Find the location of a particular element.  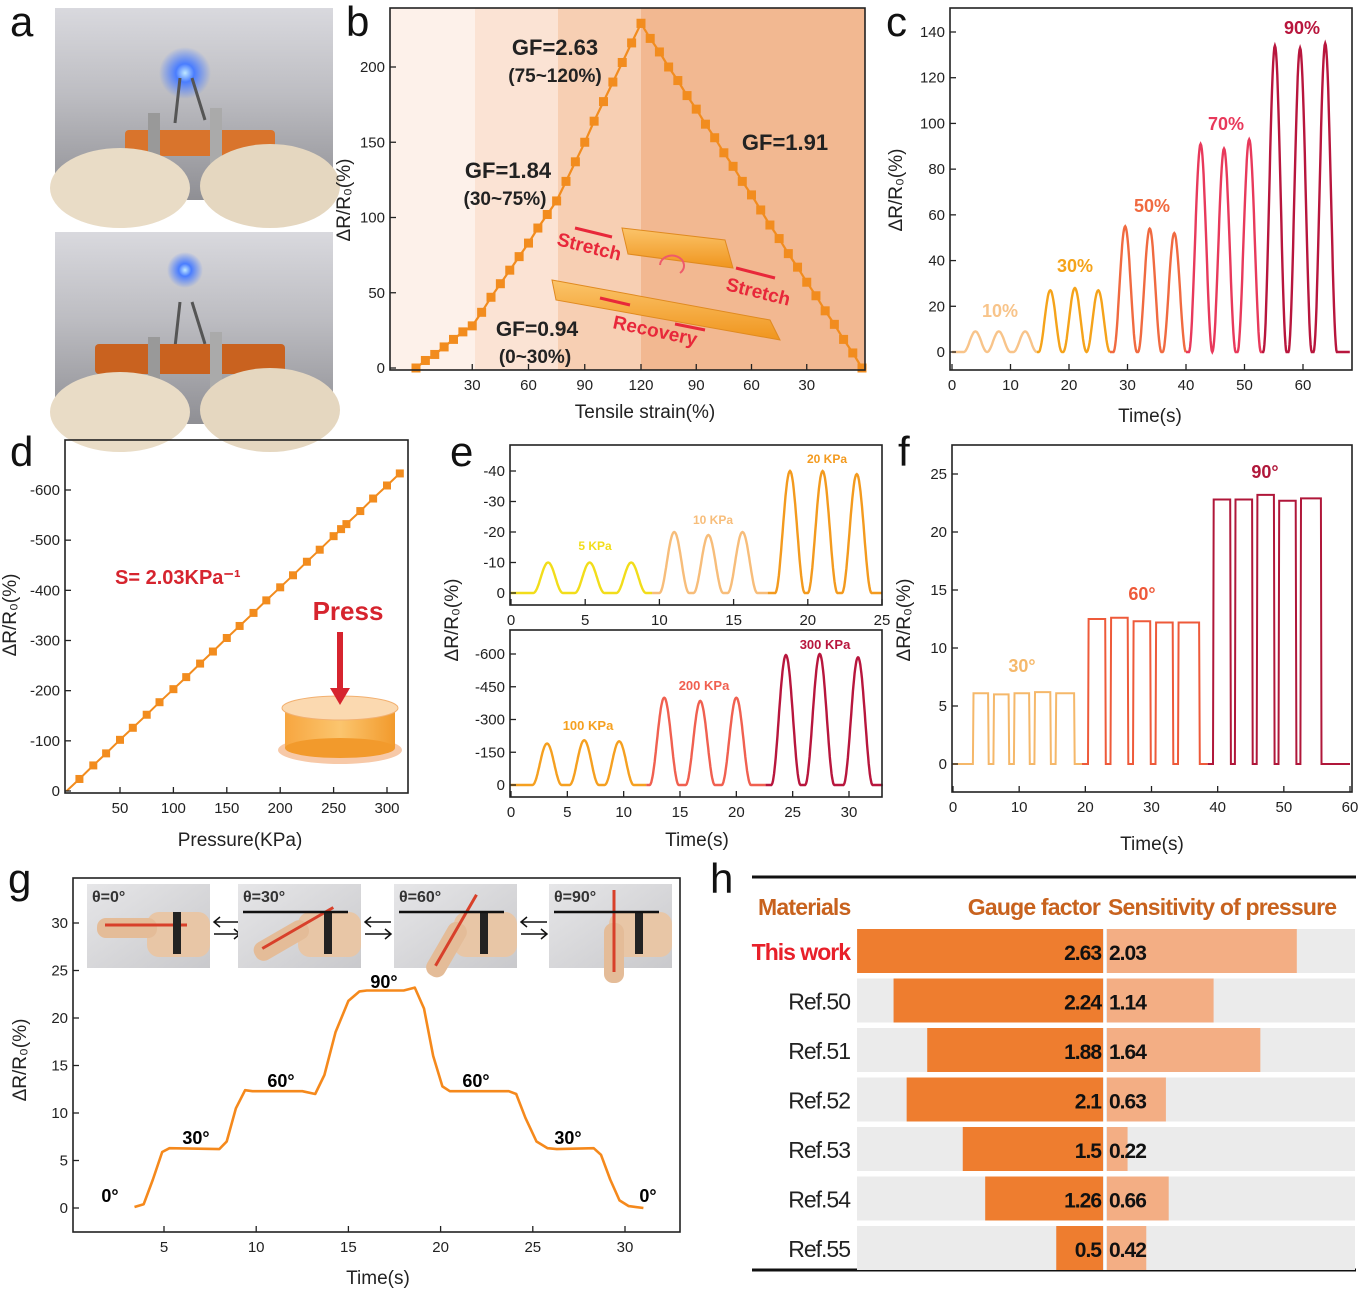

material-label: Ref.50 is located at coordinates (819, 1002).